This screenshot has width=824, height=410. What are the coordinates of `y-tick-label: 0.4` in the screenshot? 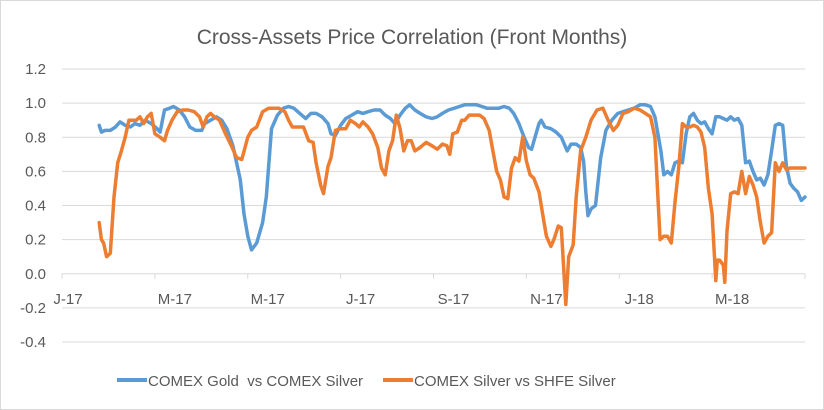 It's located at (35, 206).